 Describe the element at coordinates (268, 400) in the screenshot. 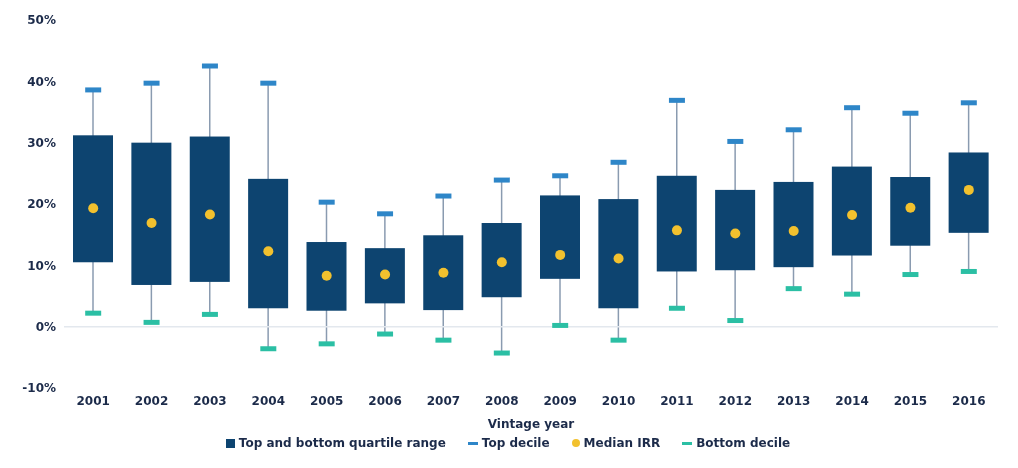

I see `x-tick-label: 2004` at that location.